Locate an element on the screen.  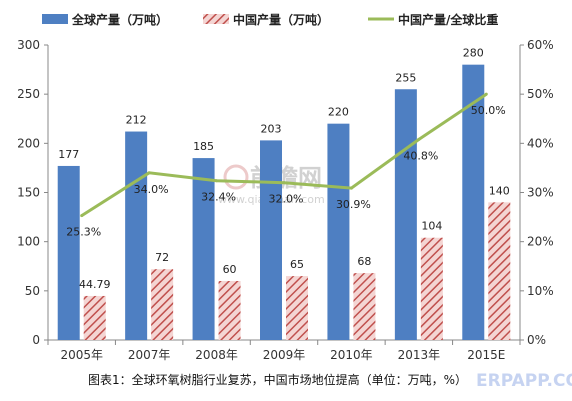
data-label-china: 44.79 is located at coordinates (95, 284).